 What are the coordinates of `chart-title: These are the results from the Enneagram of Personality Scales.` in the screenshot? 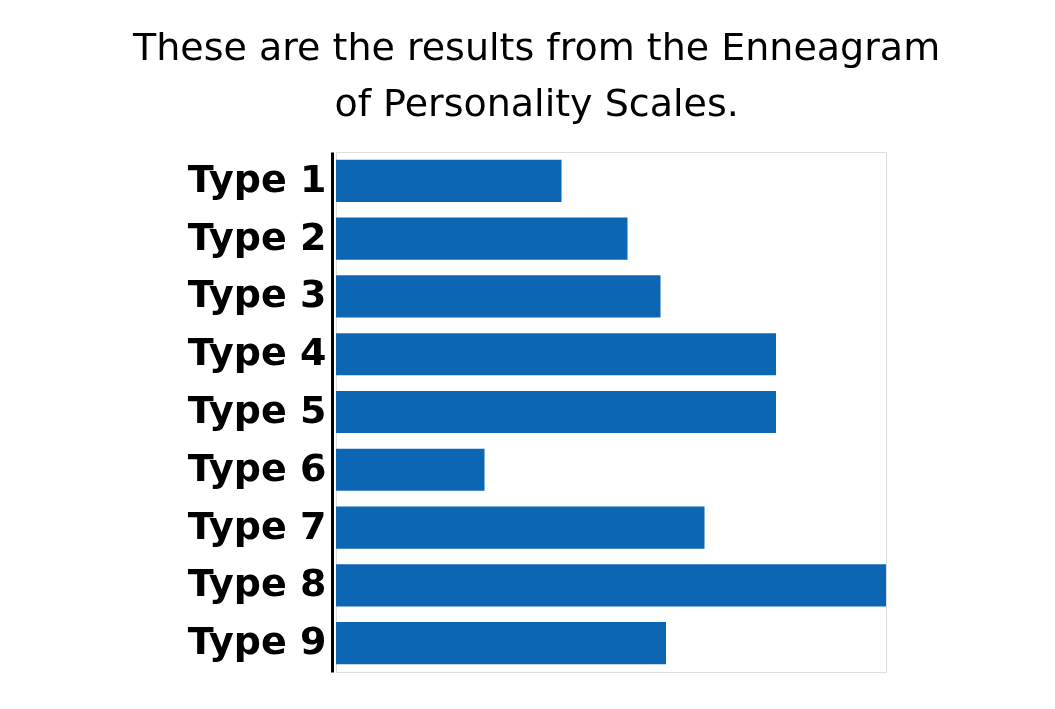 It's located at (536, 75).